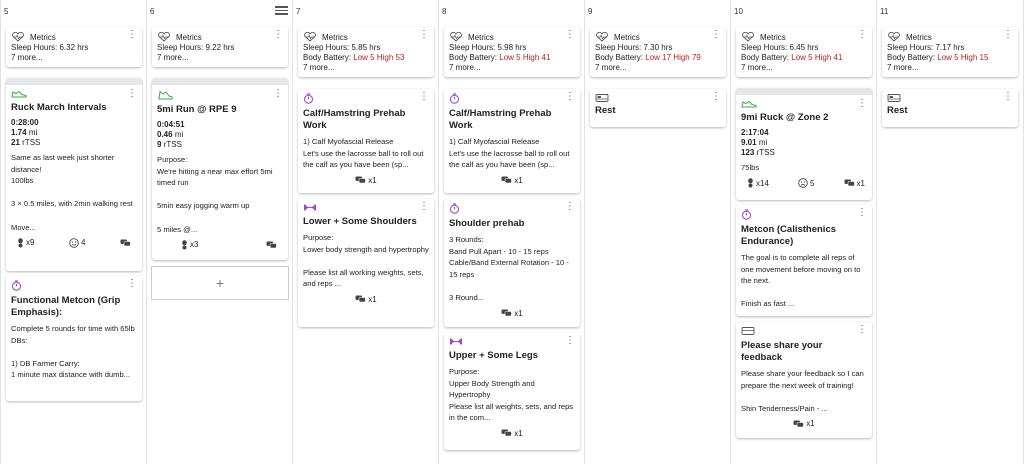 The image size is (1024, 464). Describe the element at coordinates (817, 57) in the screenshot. I see `battery-value: Low 5 High 41` at that location.